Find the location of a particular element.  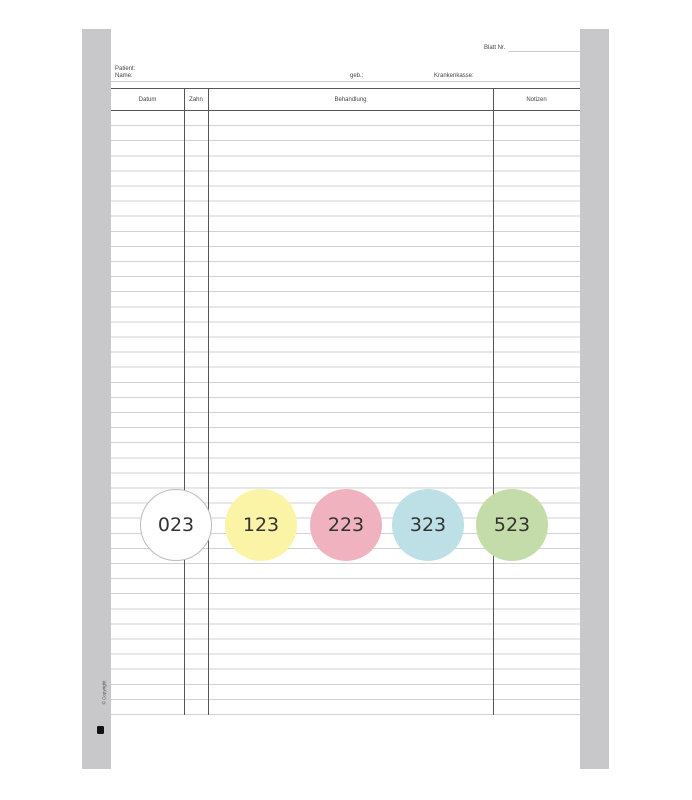

label-number: 323 is located at coordinates (428, 525).